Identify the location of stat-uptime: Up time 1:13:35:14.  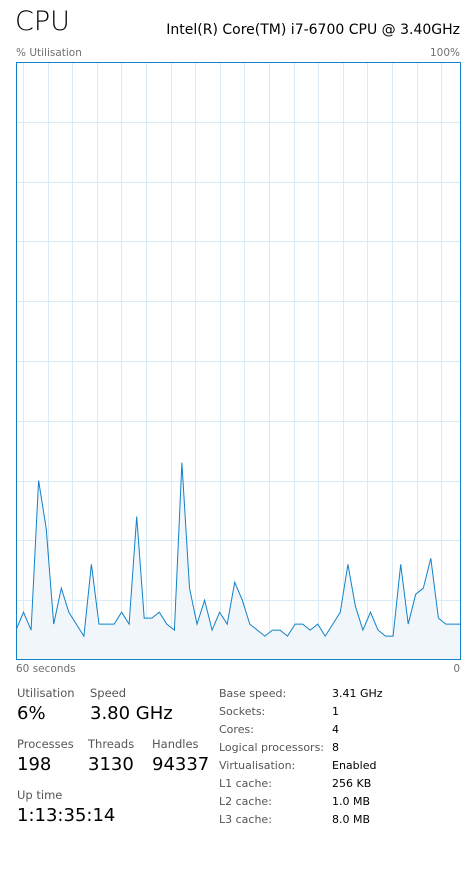
(66, 807).